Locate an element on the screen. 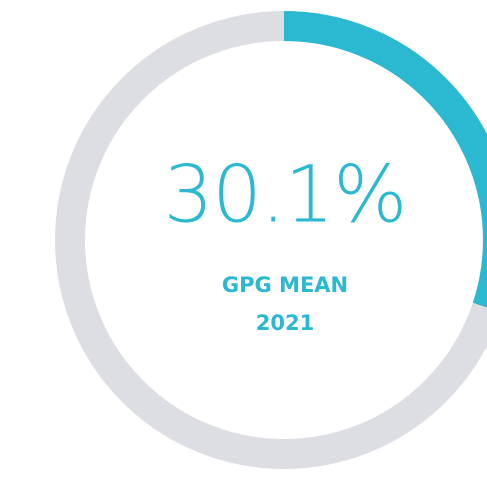 The width and height of the screenshot is (487, 478). subtitle: 2021 is located at coordinates (285, 323).